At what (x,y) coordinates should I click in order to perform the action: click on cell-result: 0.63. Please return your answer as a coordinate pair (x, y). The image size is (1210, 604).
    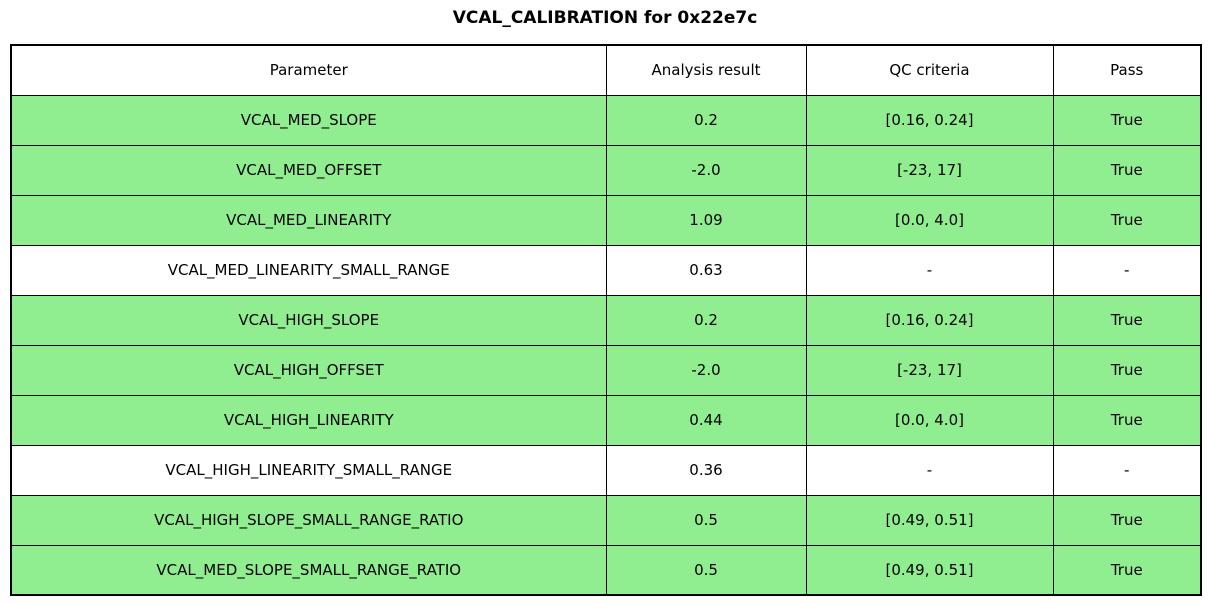
    Looking at the image, I should click on (706, 270).